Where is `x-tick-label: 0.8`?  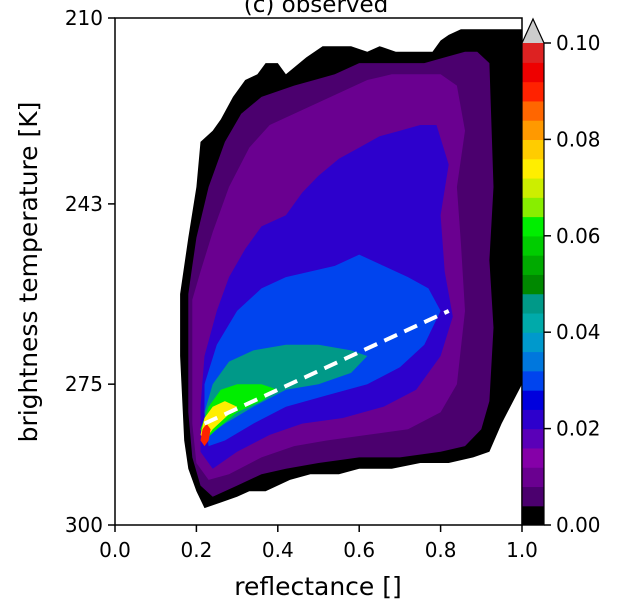 x-tick-label: 0.8 is located at coordinates (441, 550).